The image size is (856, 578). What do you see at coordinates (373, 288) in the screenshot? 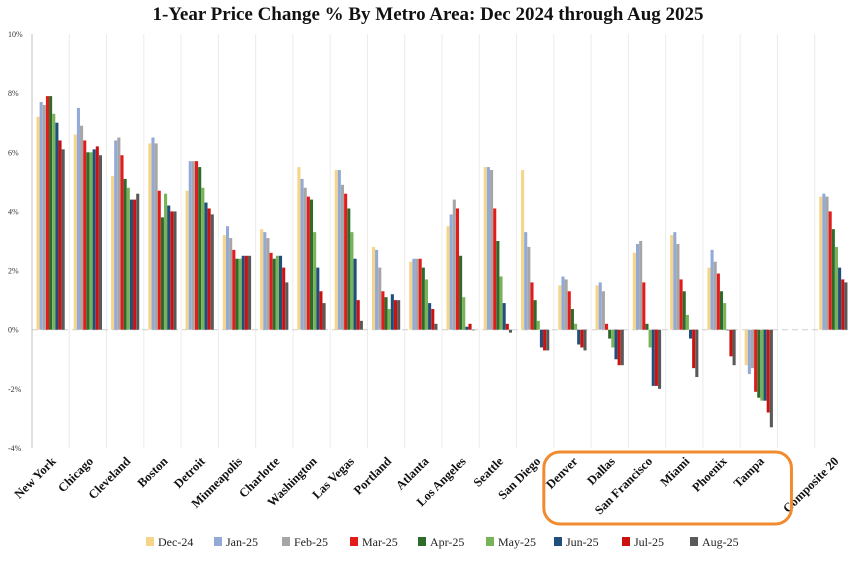
I see `bar-dec-24-portland` at bounding box center [373, 288].